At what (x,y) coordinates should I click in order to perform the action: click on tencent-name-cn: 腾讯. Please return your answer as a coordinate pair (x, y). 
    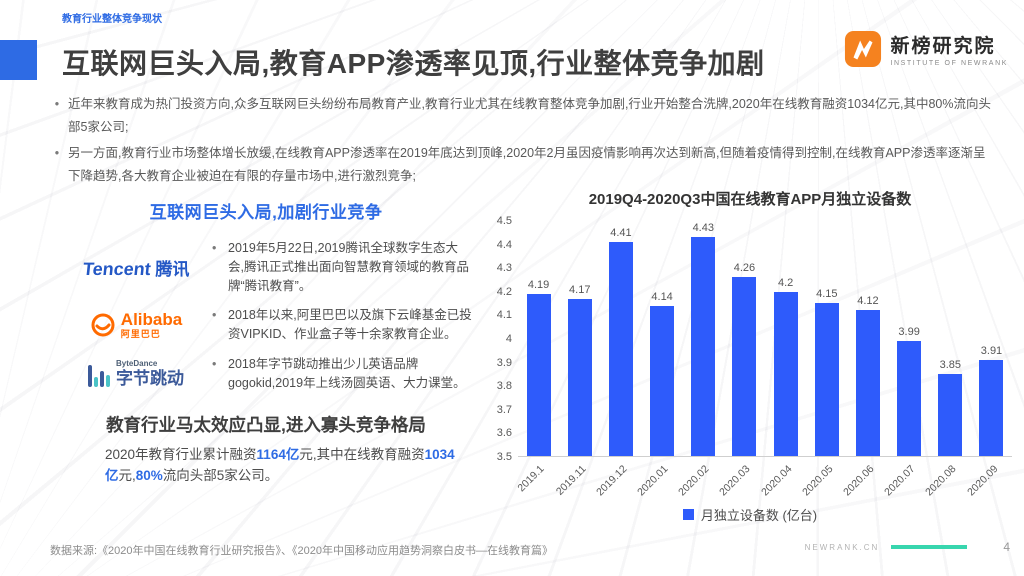
    Looking at the image, I should click on (172, 269).